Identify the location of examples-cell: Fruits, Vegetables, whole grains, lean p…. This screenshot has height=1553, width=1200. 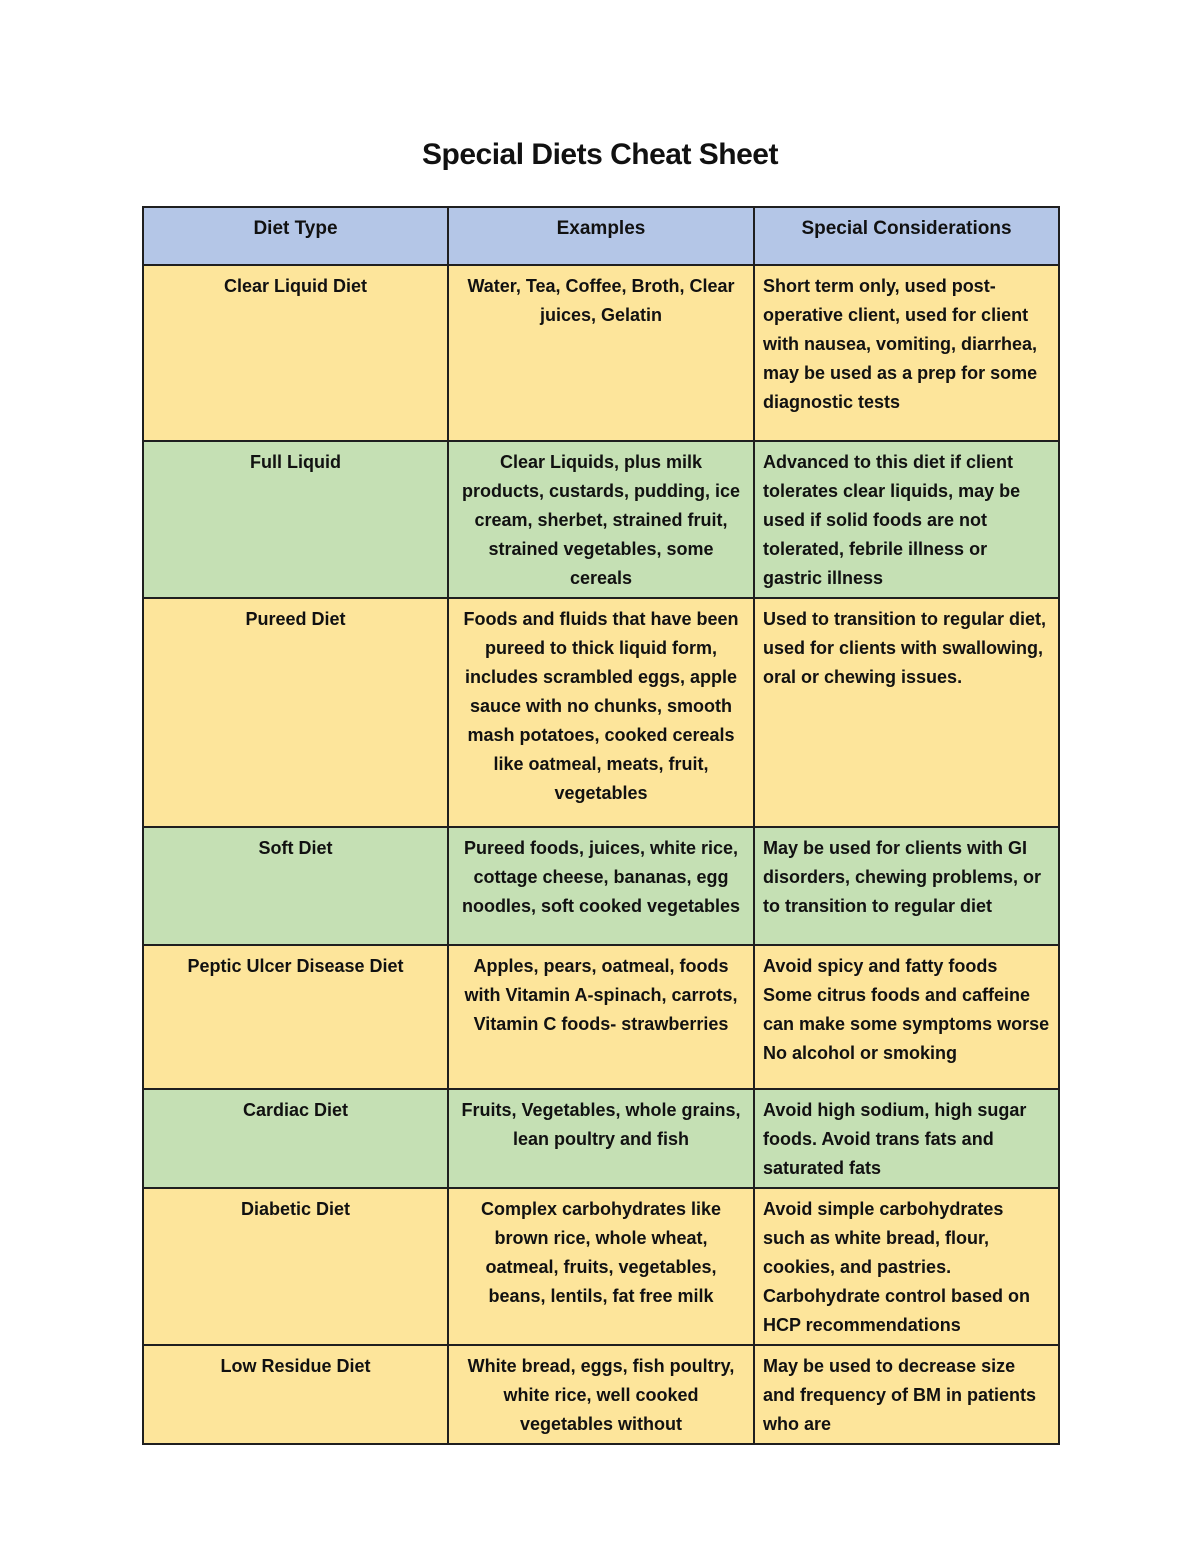
(601, 1138).